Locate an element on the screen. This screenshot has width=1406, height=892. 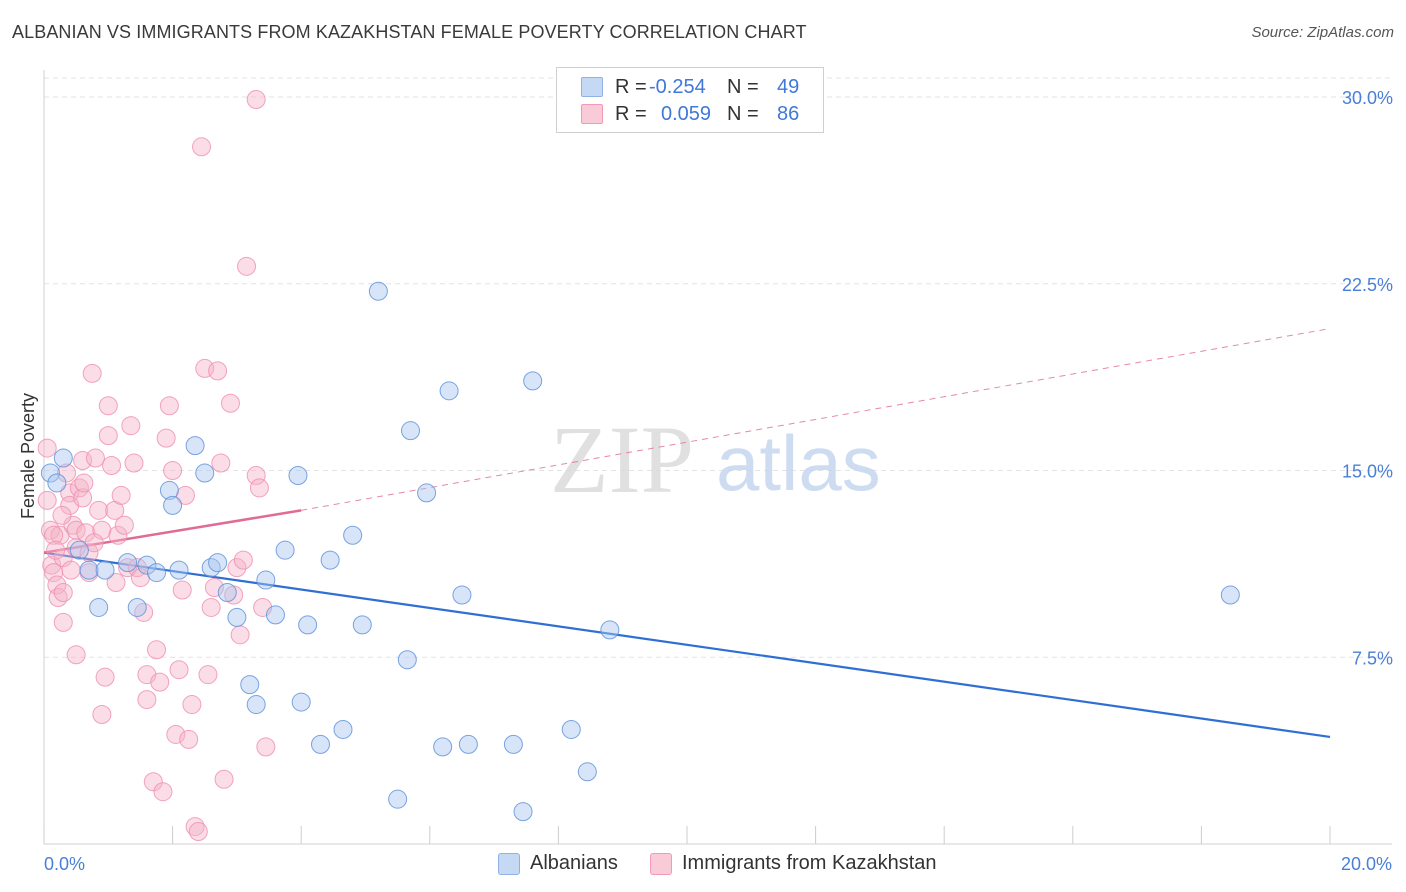
y-tick-label: 7.5% is located at coordinates (1372, 658).